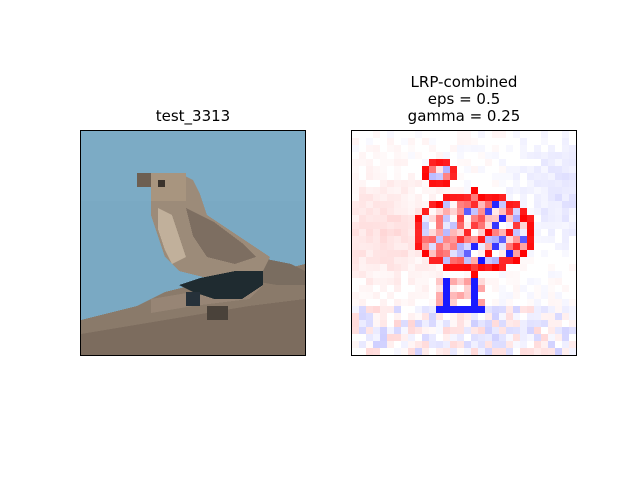  I want to click on left-panel-title: test_3313, so click(193, 116).